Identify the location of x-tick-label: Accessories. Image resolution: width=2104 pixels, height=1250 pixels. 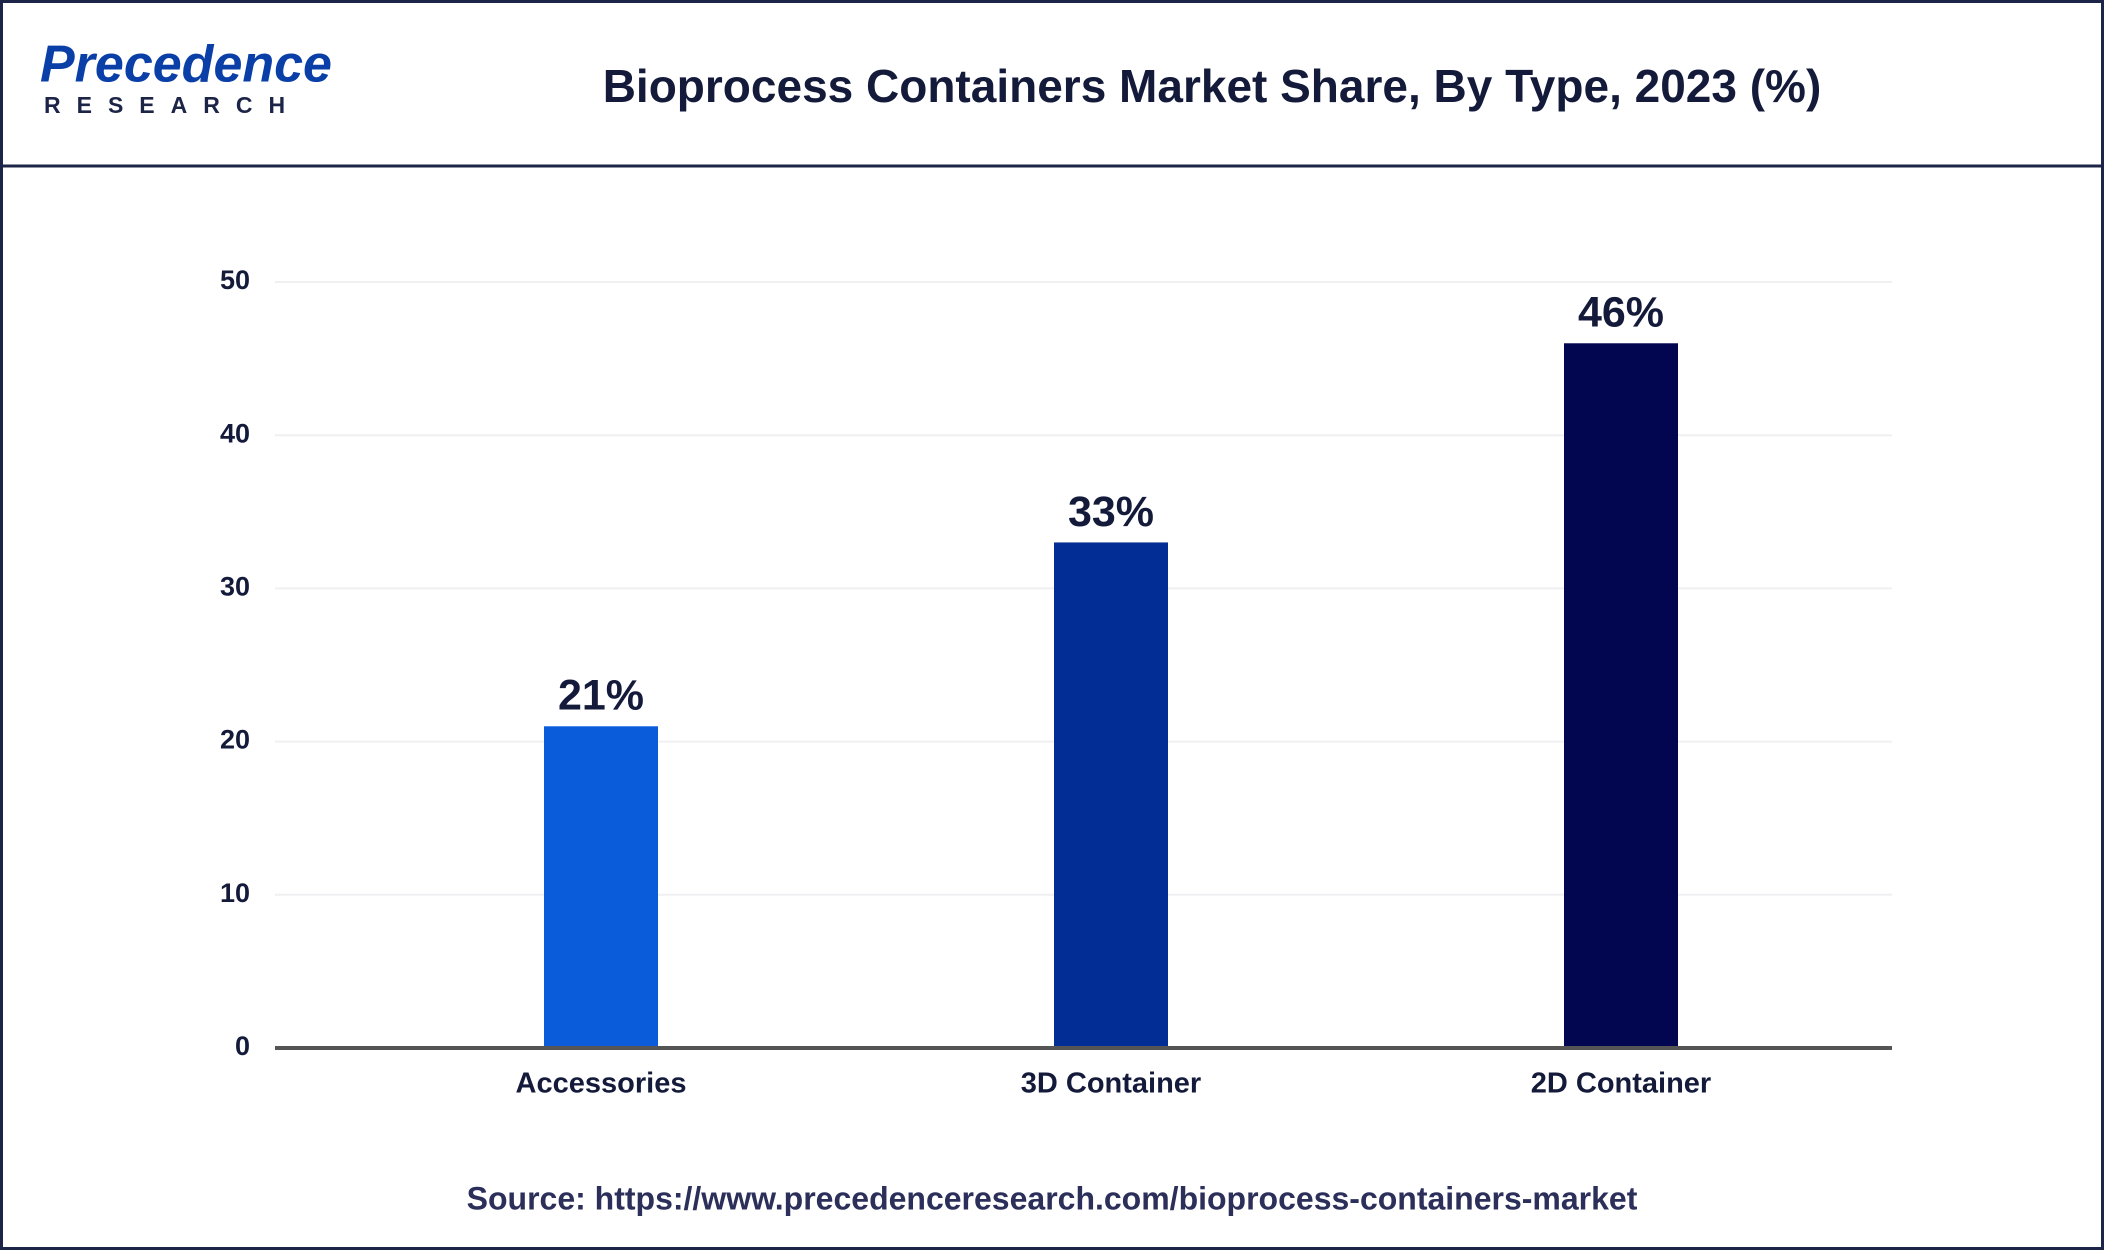
(601, 1084).